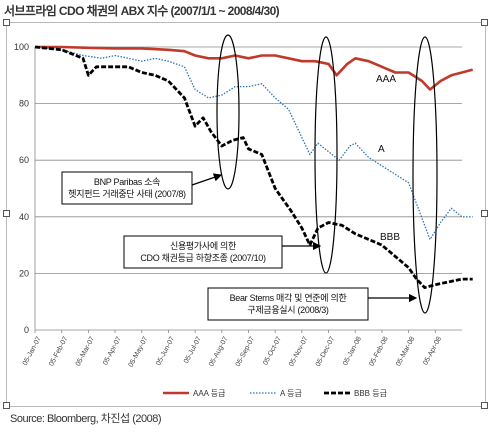  What do you see at coordinates (207, 179) in the screenshot?
I see `annotation-arrow` at bounding box center [207, 179].